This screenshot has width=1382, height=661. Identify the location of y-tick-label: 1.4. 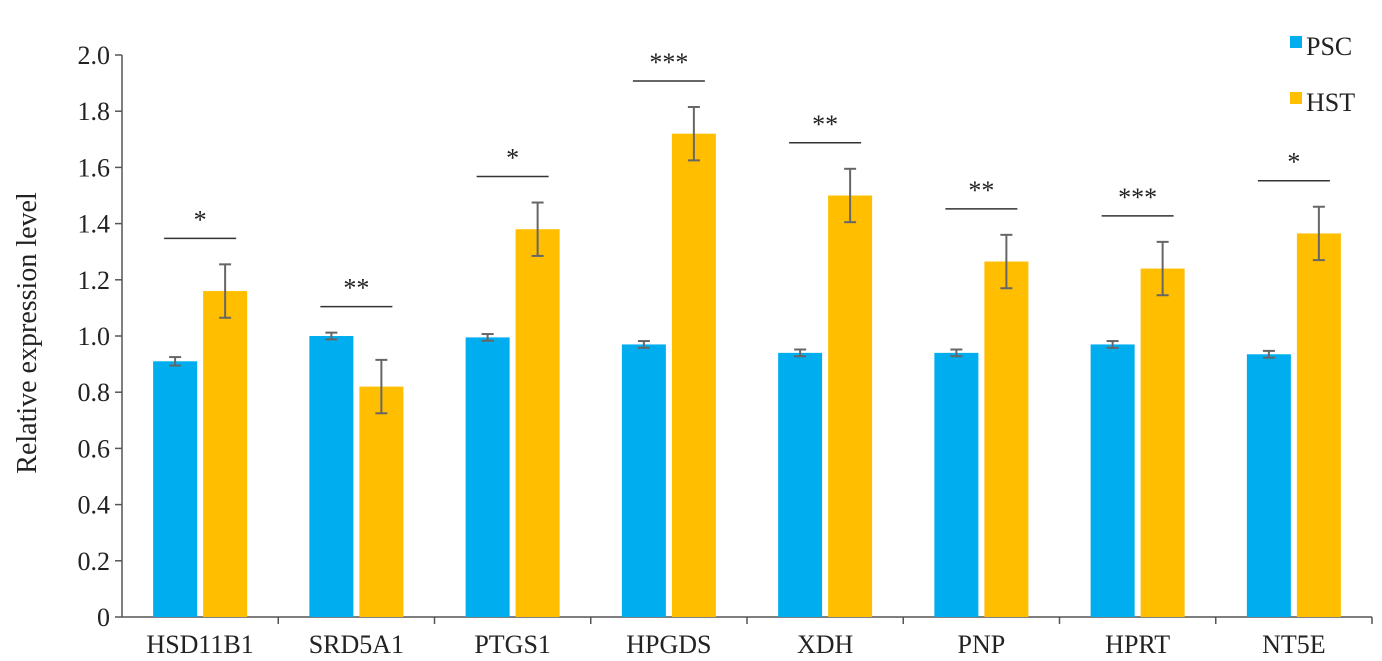
(94, 224).